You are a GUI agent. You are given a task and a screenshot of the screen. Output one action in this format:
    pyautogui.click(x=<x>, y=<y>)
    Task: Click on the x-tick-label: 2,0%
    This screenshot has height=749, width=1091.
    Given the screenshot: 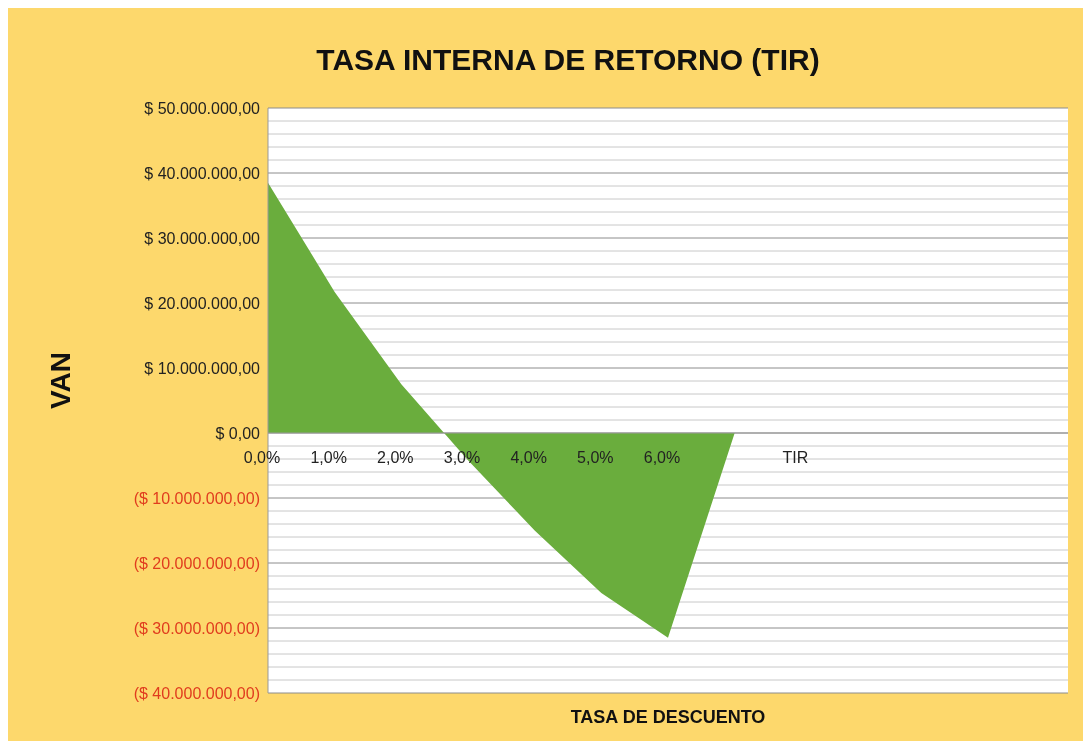 What is the action you would take?
    pyautogui.click(x=395, y=457)
    